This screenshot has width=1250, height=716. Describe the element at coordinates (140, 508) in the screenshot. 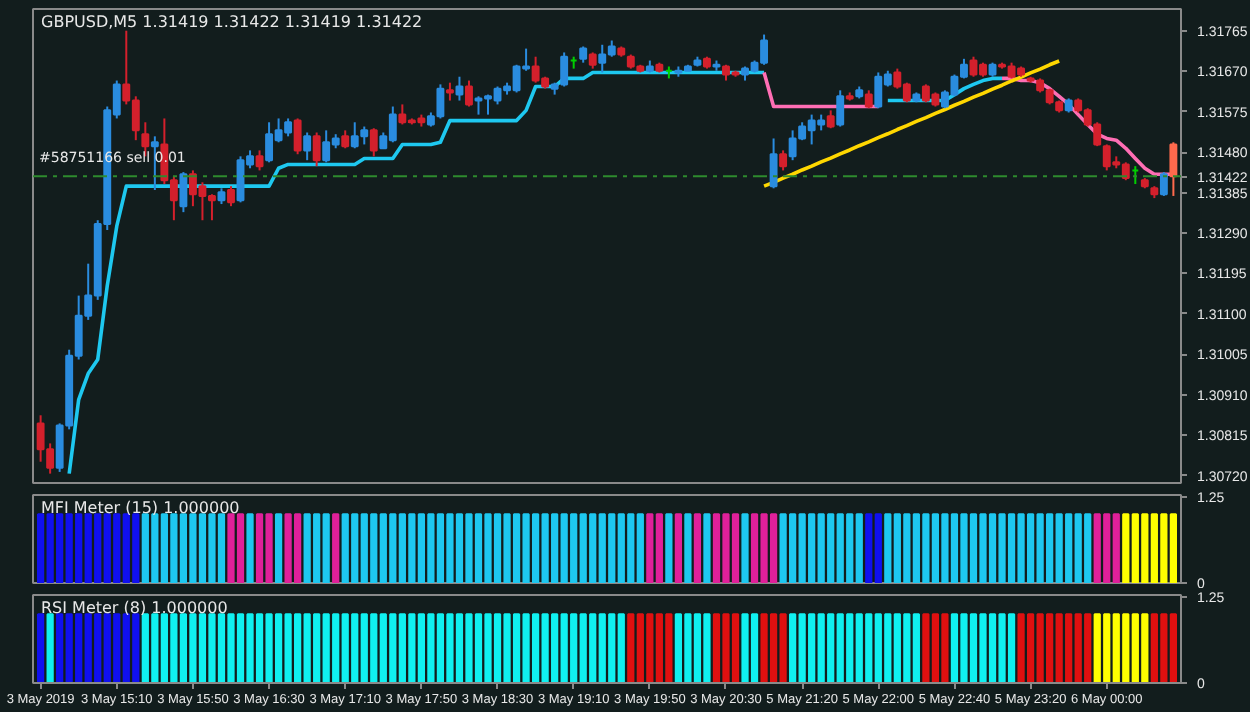

I see `chart-title: MFI Meter (15) 1.000000` at that location.